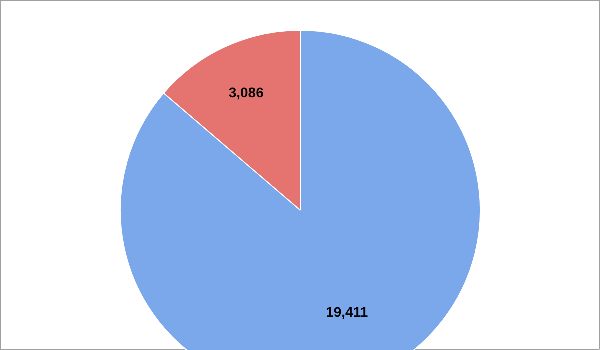 This screenshot has width=600, height=350. What do you see at coordinates (246, 92) in the screenshot?
I see `data-label: 3,086` at bounding box center [246, 92].